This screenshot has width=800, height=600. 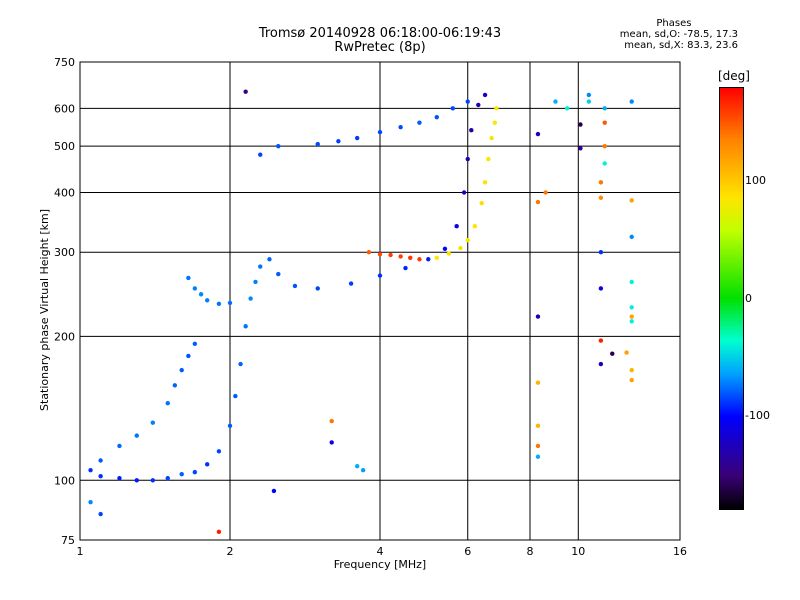 What do you see at coordinates (44, 310) in the screenshot?
I see `y-axis-label: Stationary phase Virtual Height [km]` at bounding box center [44, 310].